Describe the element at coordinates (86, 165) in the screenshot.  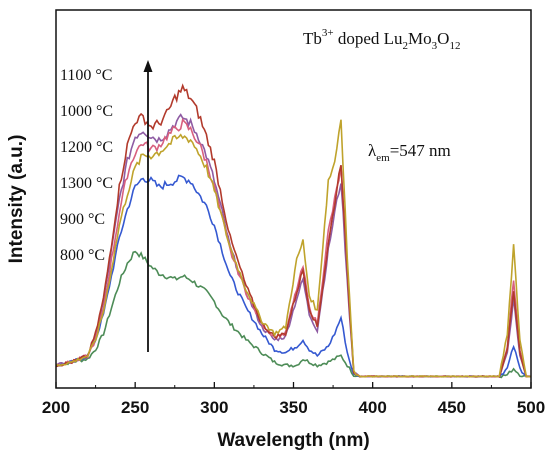
I see `legend: 1100 °C 1000 °C 1200 °C 1300 °C 900 °C 800 °C` at that location.